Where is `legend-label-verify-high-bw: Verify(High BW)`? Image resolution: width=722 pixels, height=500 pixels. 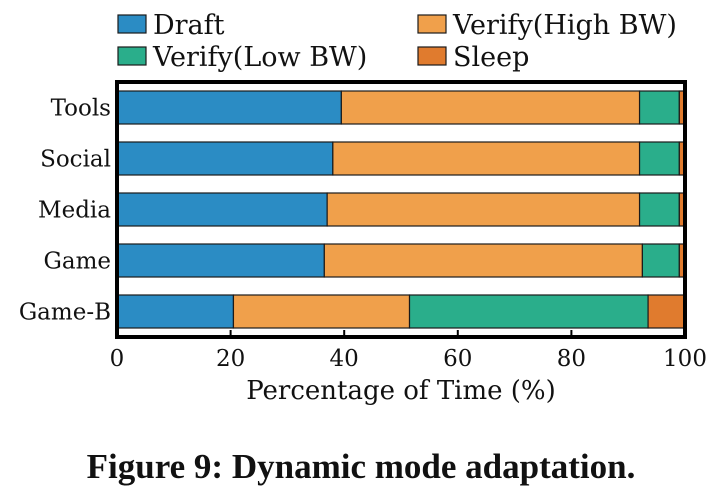 legend-label-verify-high-bw: Verify(High BW) is located at coordinates (564, 25).